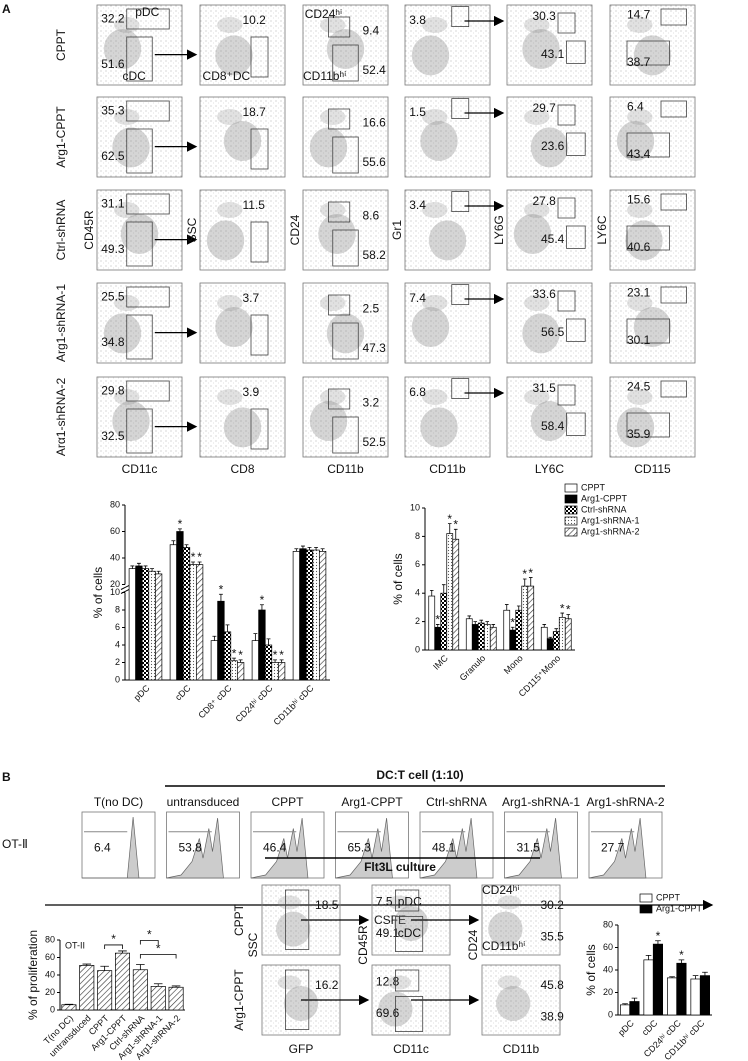 The width and height of the screenshot is (748, 1061). I want to click on gate-value: 25.5, so click(113, 297).